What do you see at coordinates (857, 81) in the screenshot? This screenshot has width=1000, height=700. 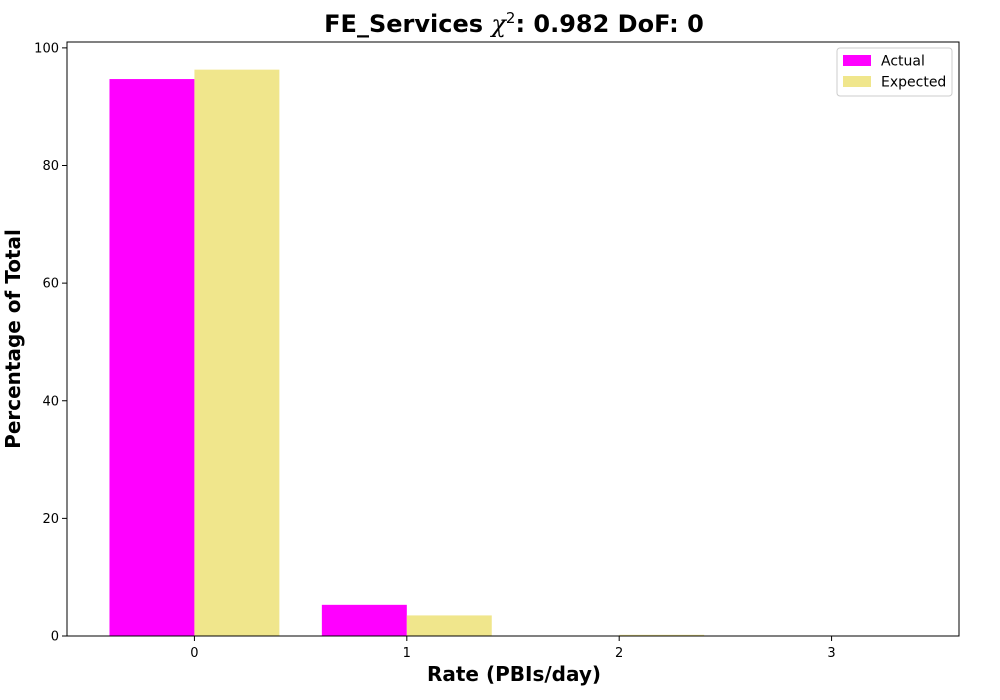 I see `legend-swatch-expected` at bounding box center [857, 81].